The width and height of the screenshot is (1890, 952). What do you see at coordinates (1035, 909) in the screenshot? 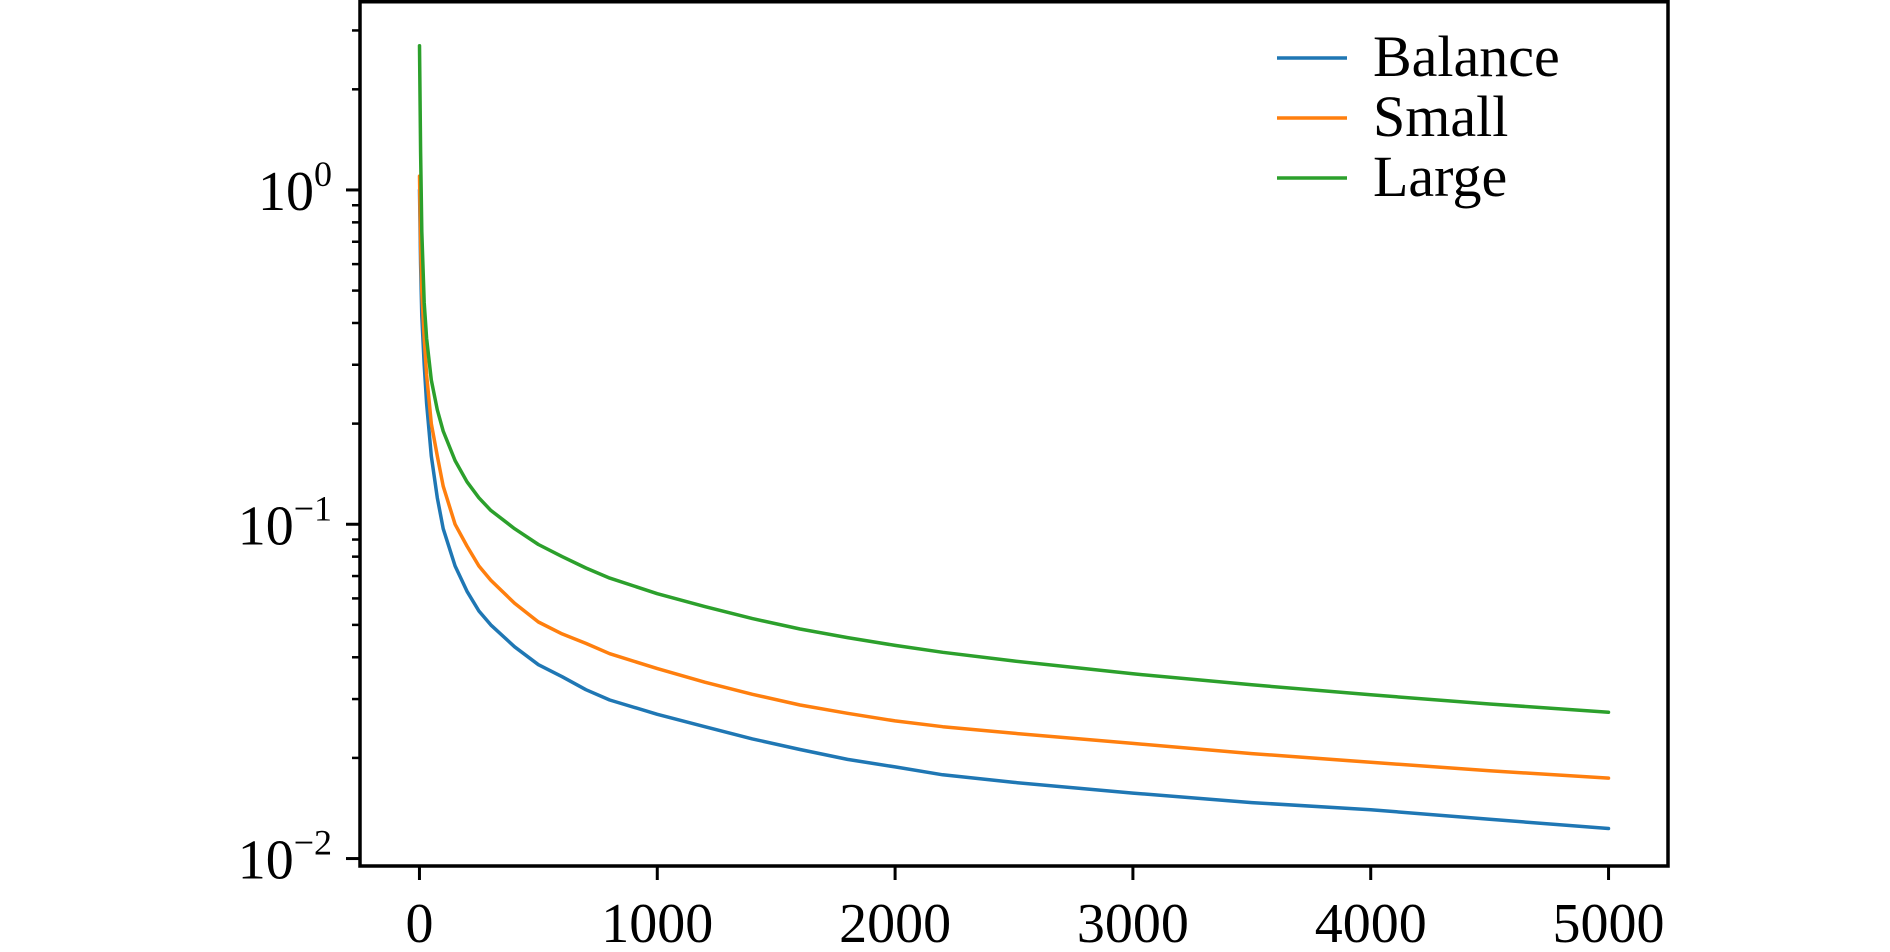
I see `x-axis: 0 1000 2000 3000 4000 5000` at bounding box center [1035, 909].